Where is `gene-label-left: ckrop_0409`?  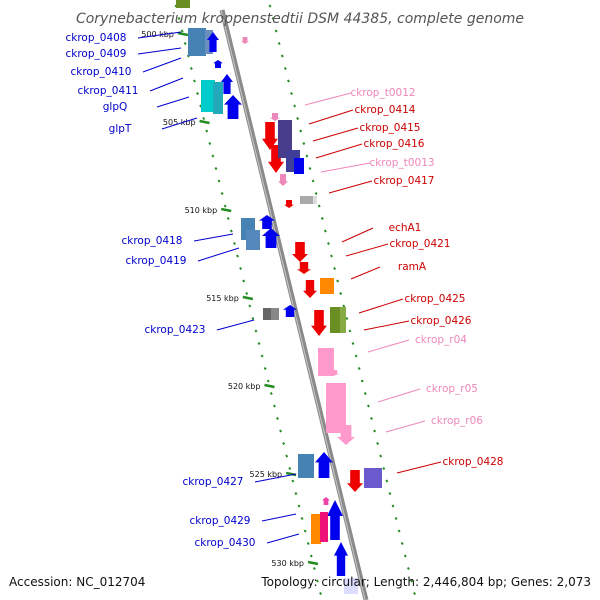
gene-label-left: ckrop_0409 is located at coordinates (95, 54).